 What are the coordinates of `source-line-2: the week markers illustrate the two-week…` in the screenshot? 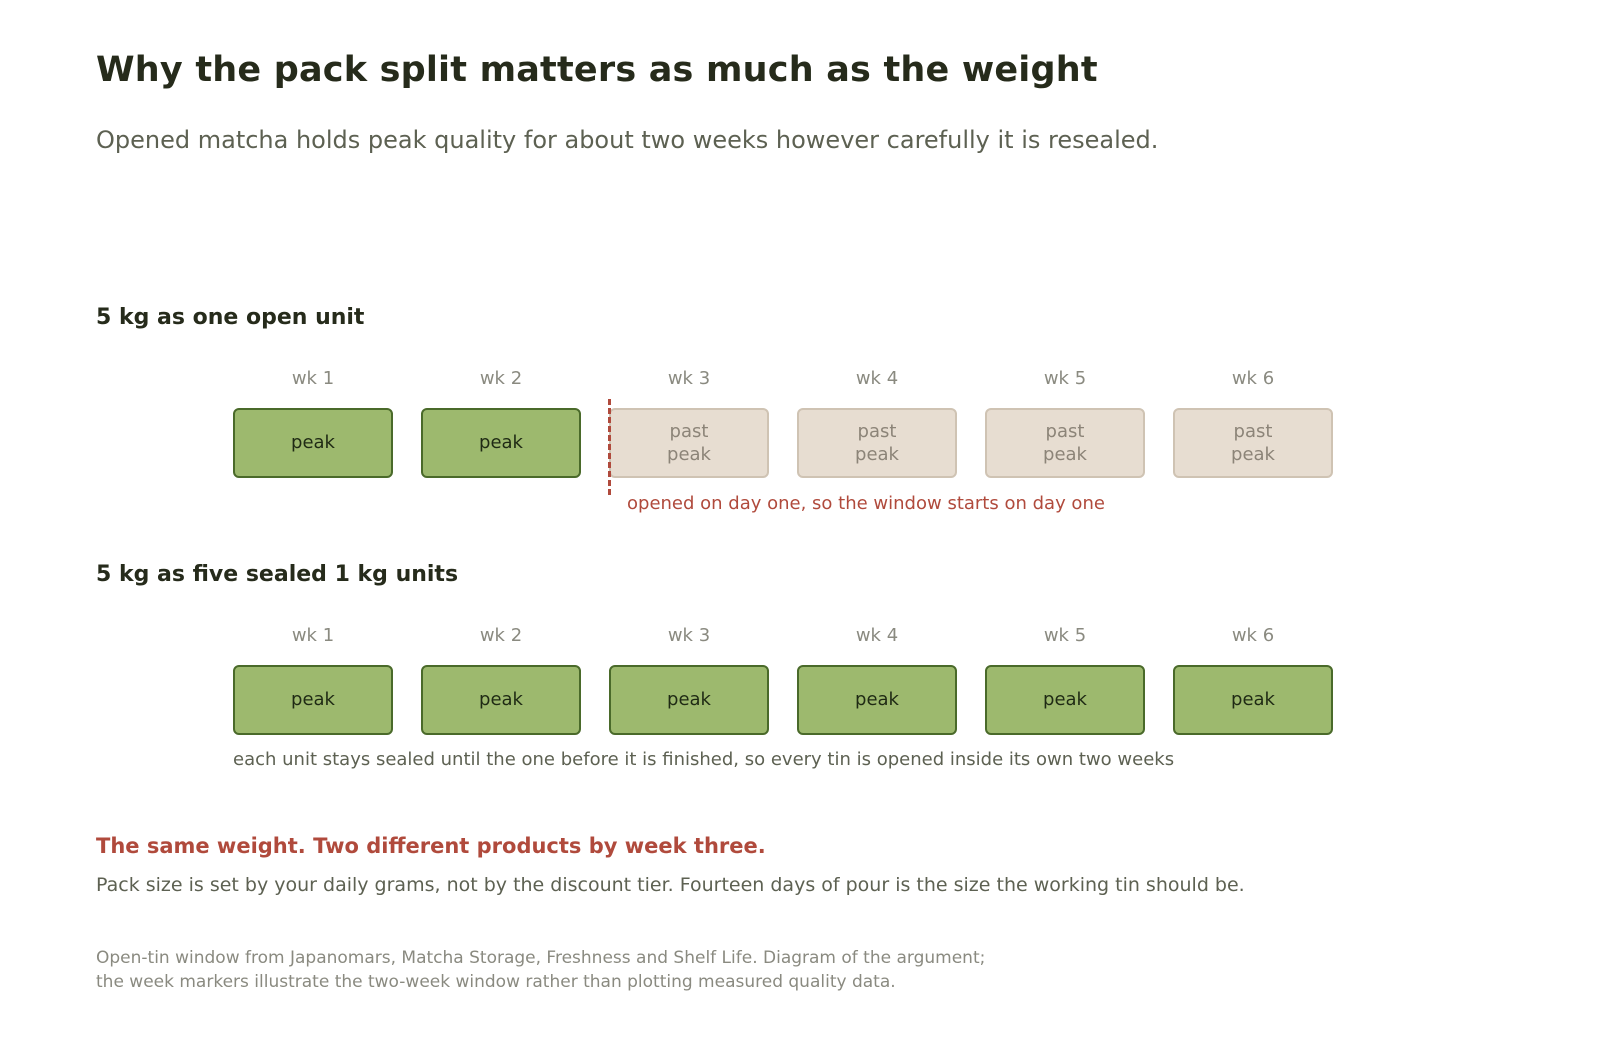 It's located at (496, 982).